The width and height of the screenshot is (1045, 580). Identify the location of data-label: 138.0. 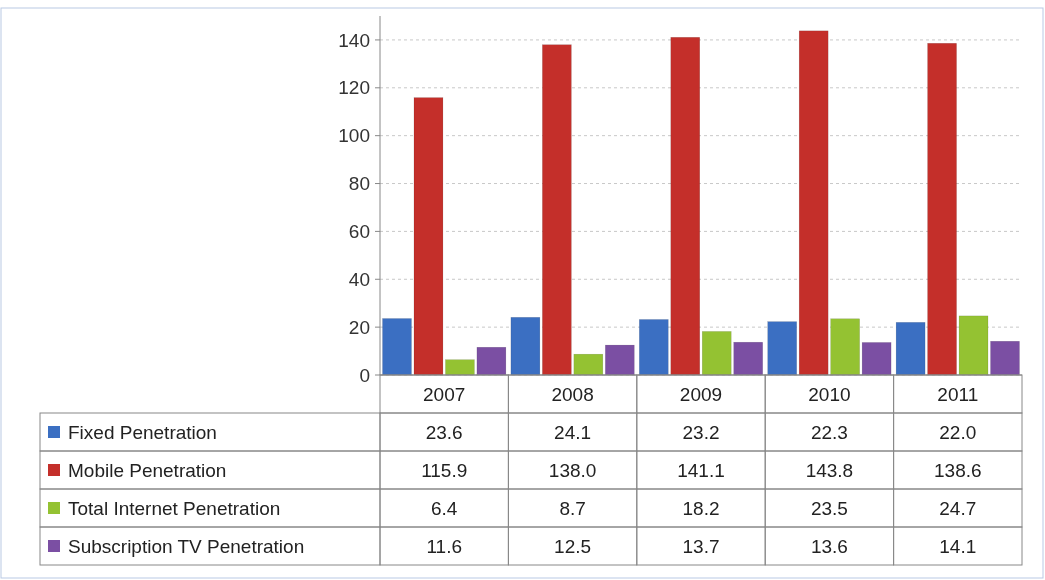
(572, 470).